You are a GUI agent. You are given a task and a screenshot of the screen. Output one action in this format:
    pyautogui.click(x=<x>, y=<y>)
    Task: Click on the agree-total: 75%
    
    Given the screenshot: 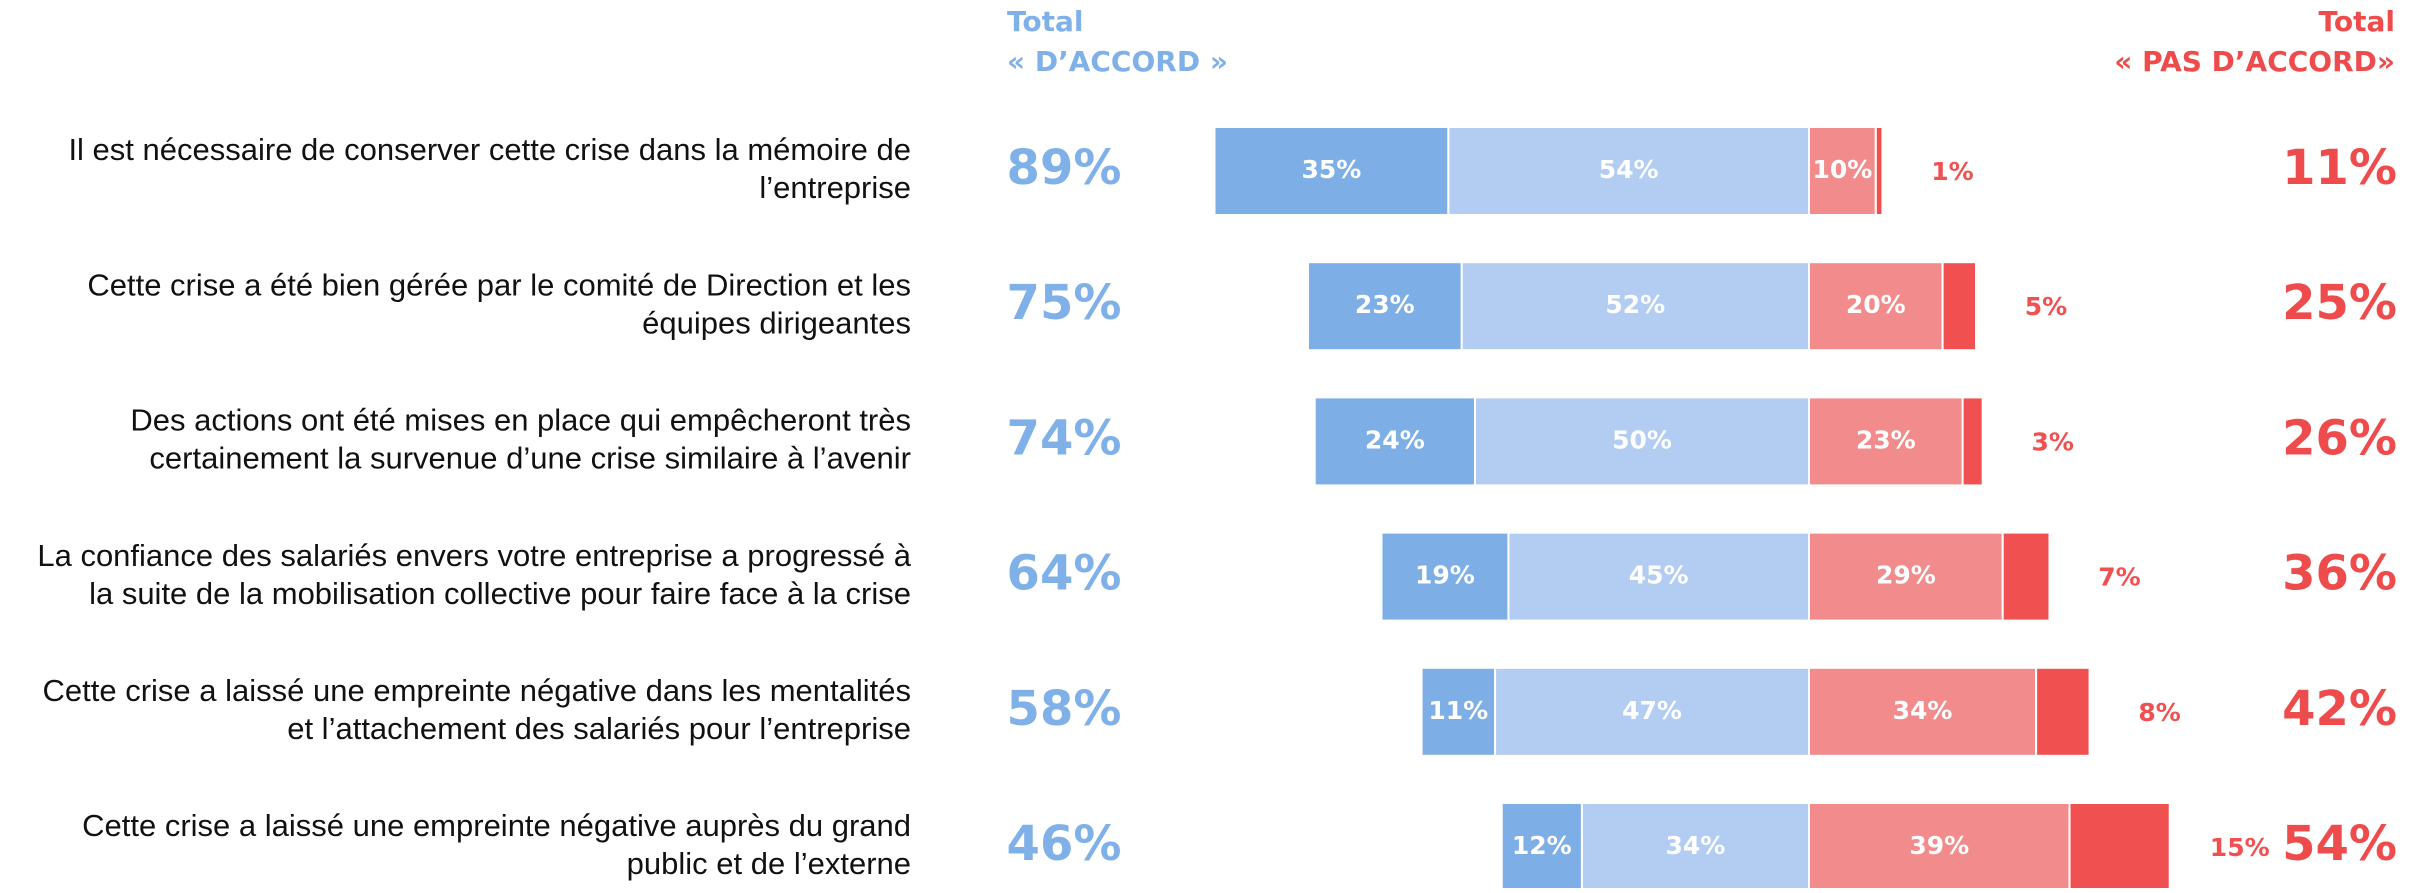 What is the action you would take?
    pyautogui.click(x=1064, y=303)
    